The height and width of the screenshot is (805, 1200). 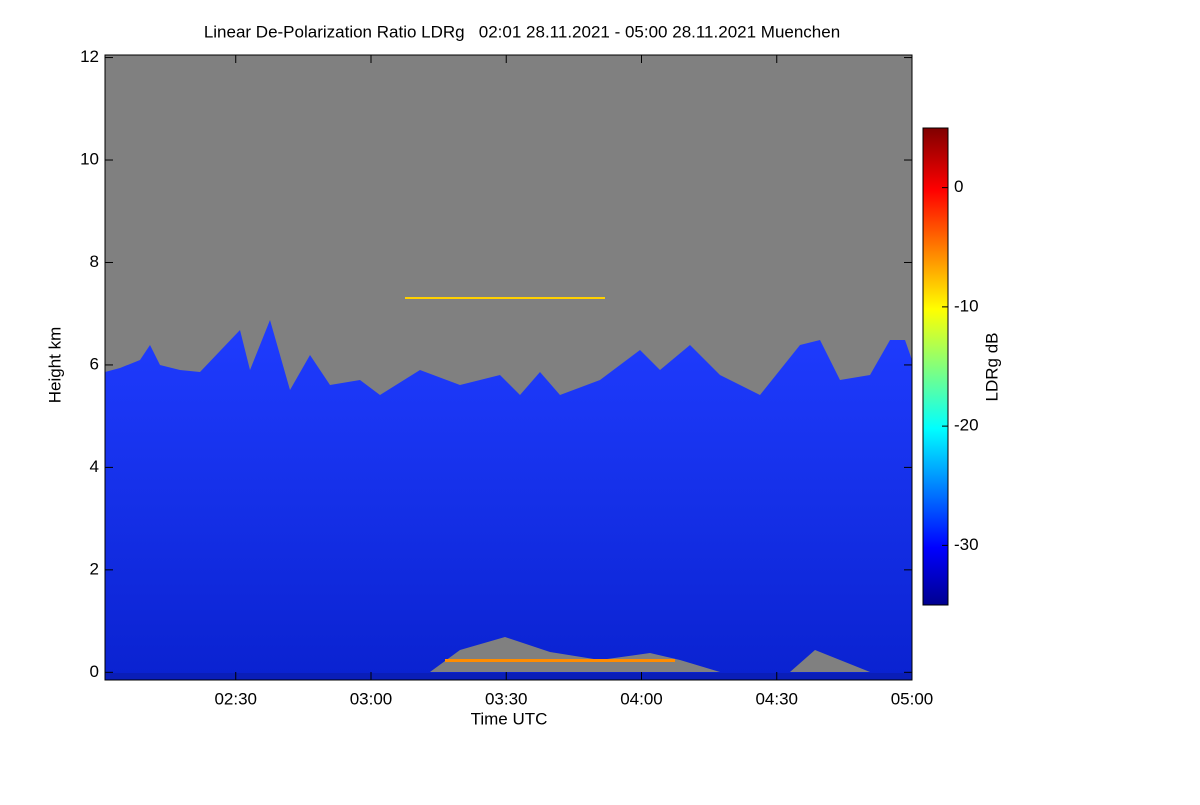 I want to click on y-axis-label: Height km, so click(x=54, y=365).